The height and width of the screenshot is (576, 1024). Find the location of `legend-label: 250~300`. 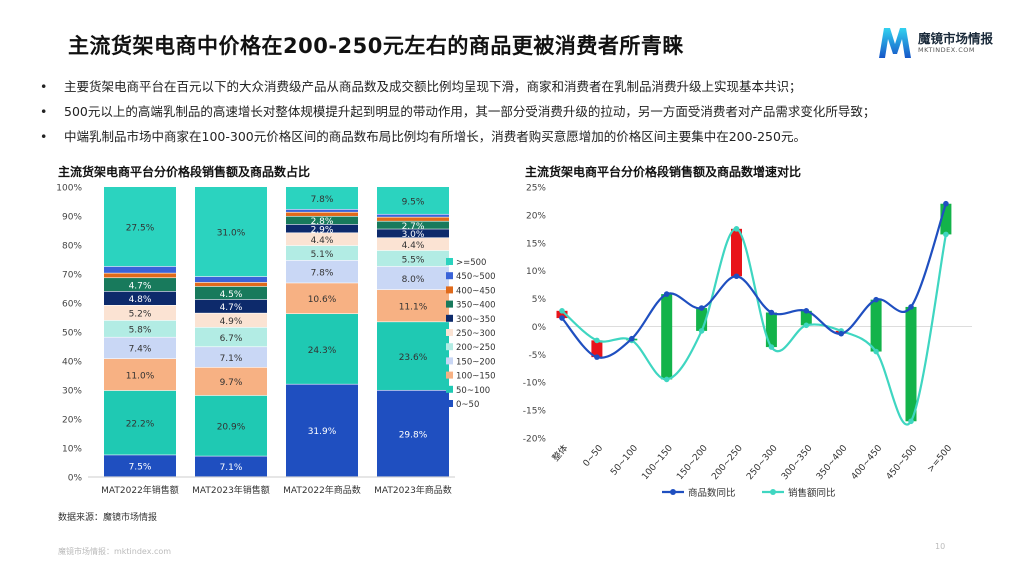

legend-label: 250~300 is located at coordinates (476, 334).